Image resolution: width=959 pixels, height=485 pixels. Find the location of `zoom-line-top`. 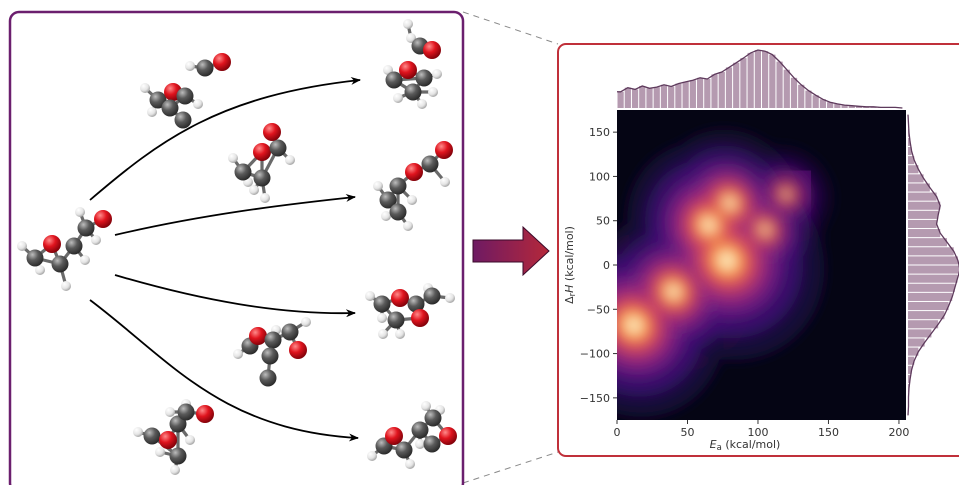

zoom-line-top is located at coordinates (510, 28).